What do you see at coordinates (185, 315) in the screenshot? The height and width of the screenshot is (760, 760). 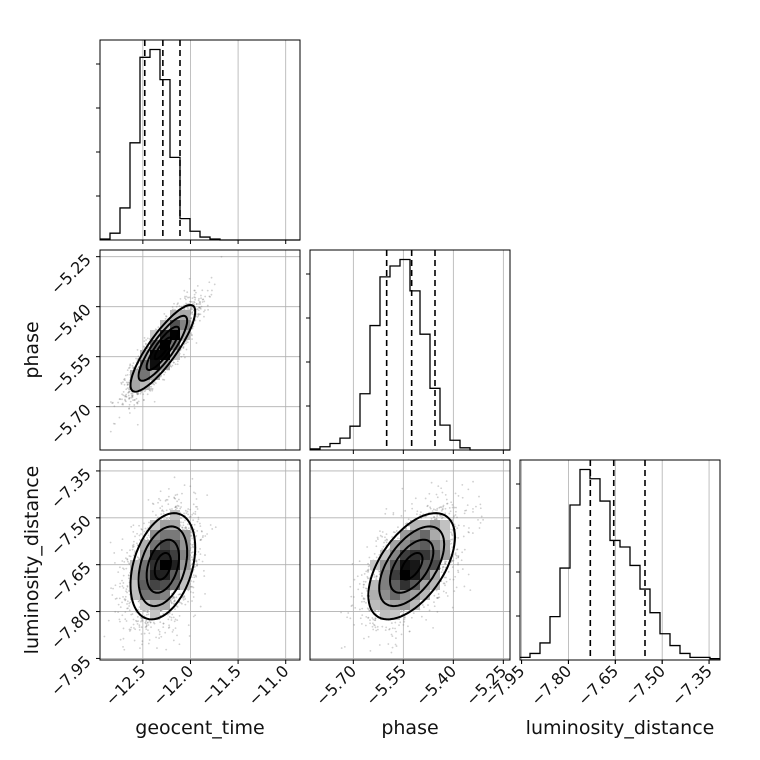 I see `density-cell` at bounding box center [185, 315].